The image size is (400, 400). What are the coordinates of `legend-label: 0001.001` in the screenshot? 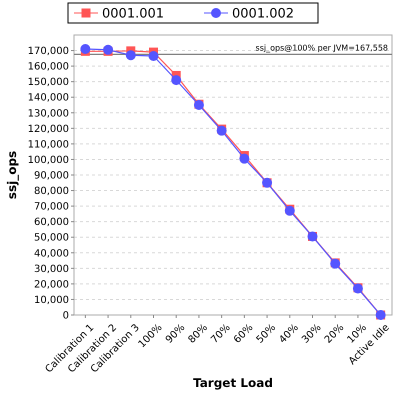 It's located at (133, 14).